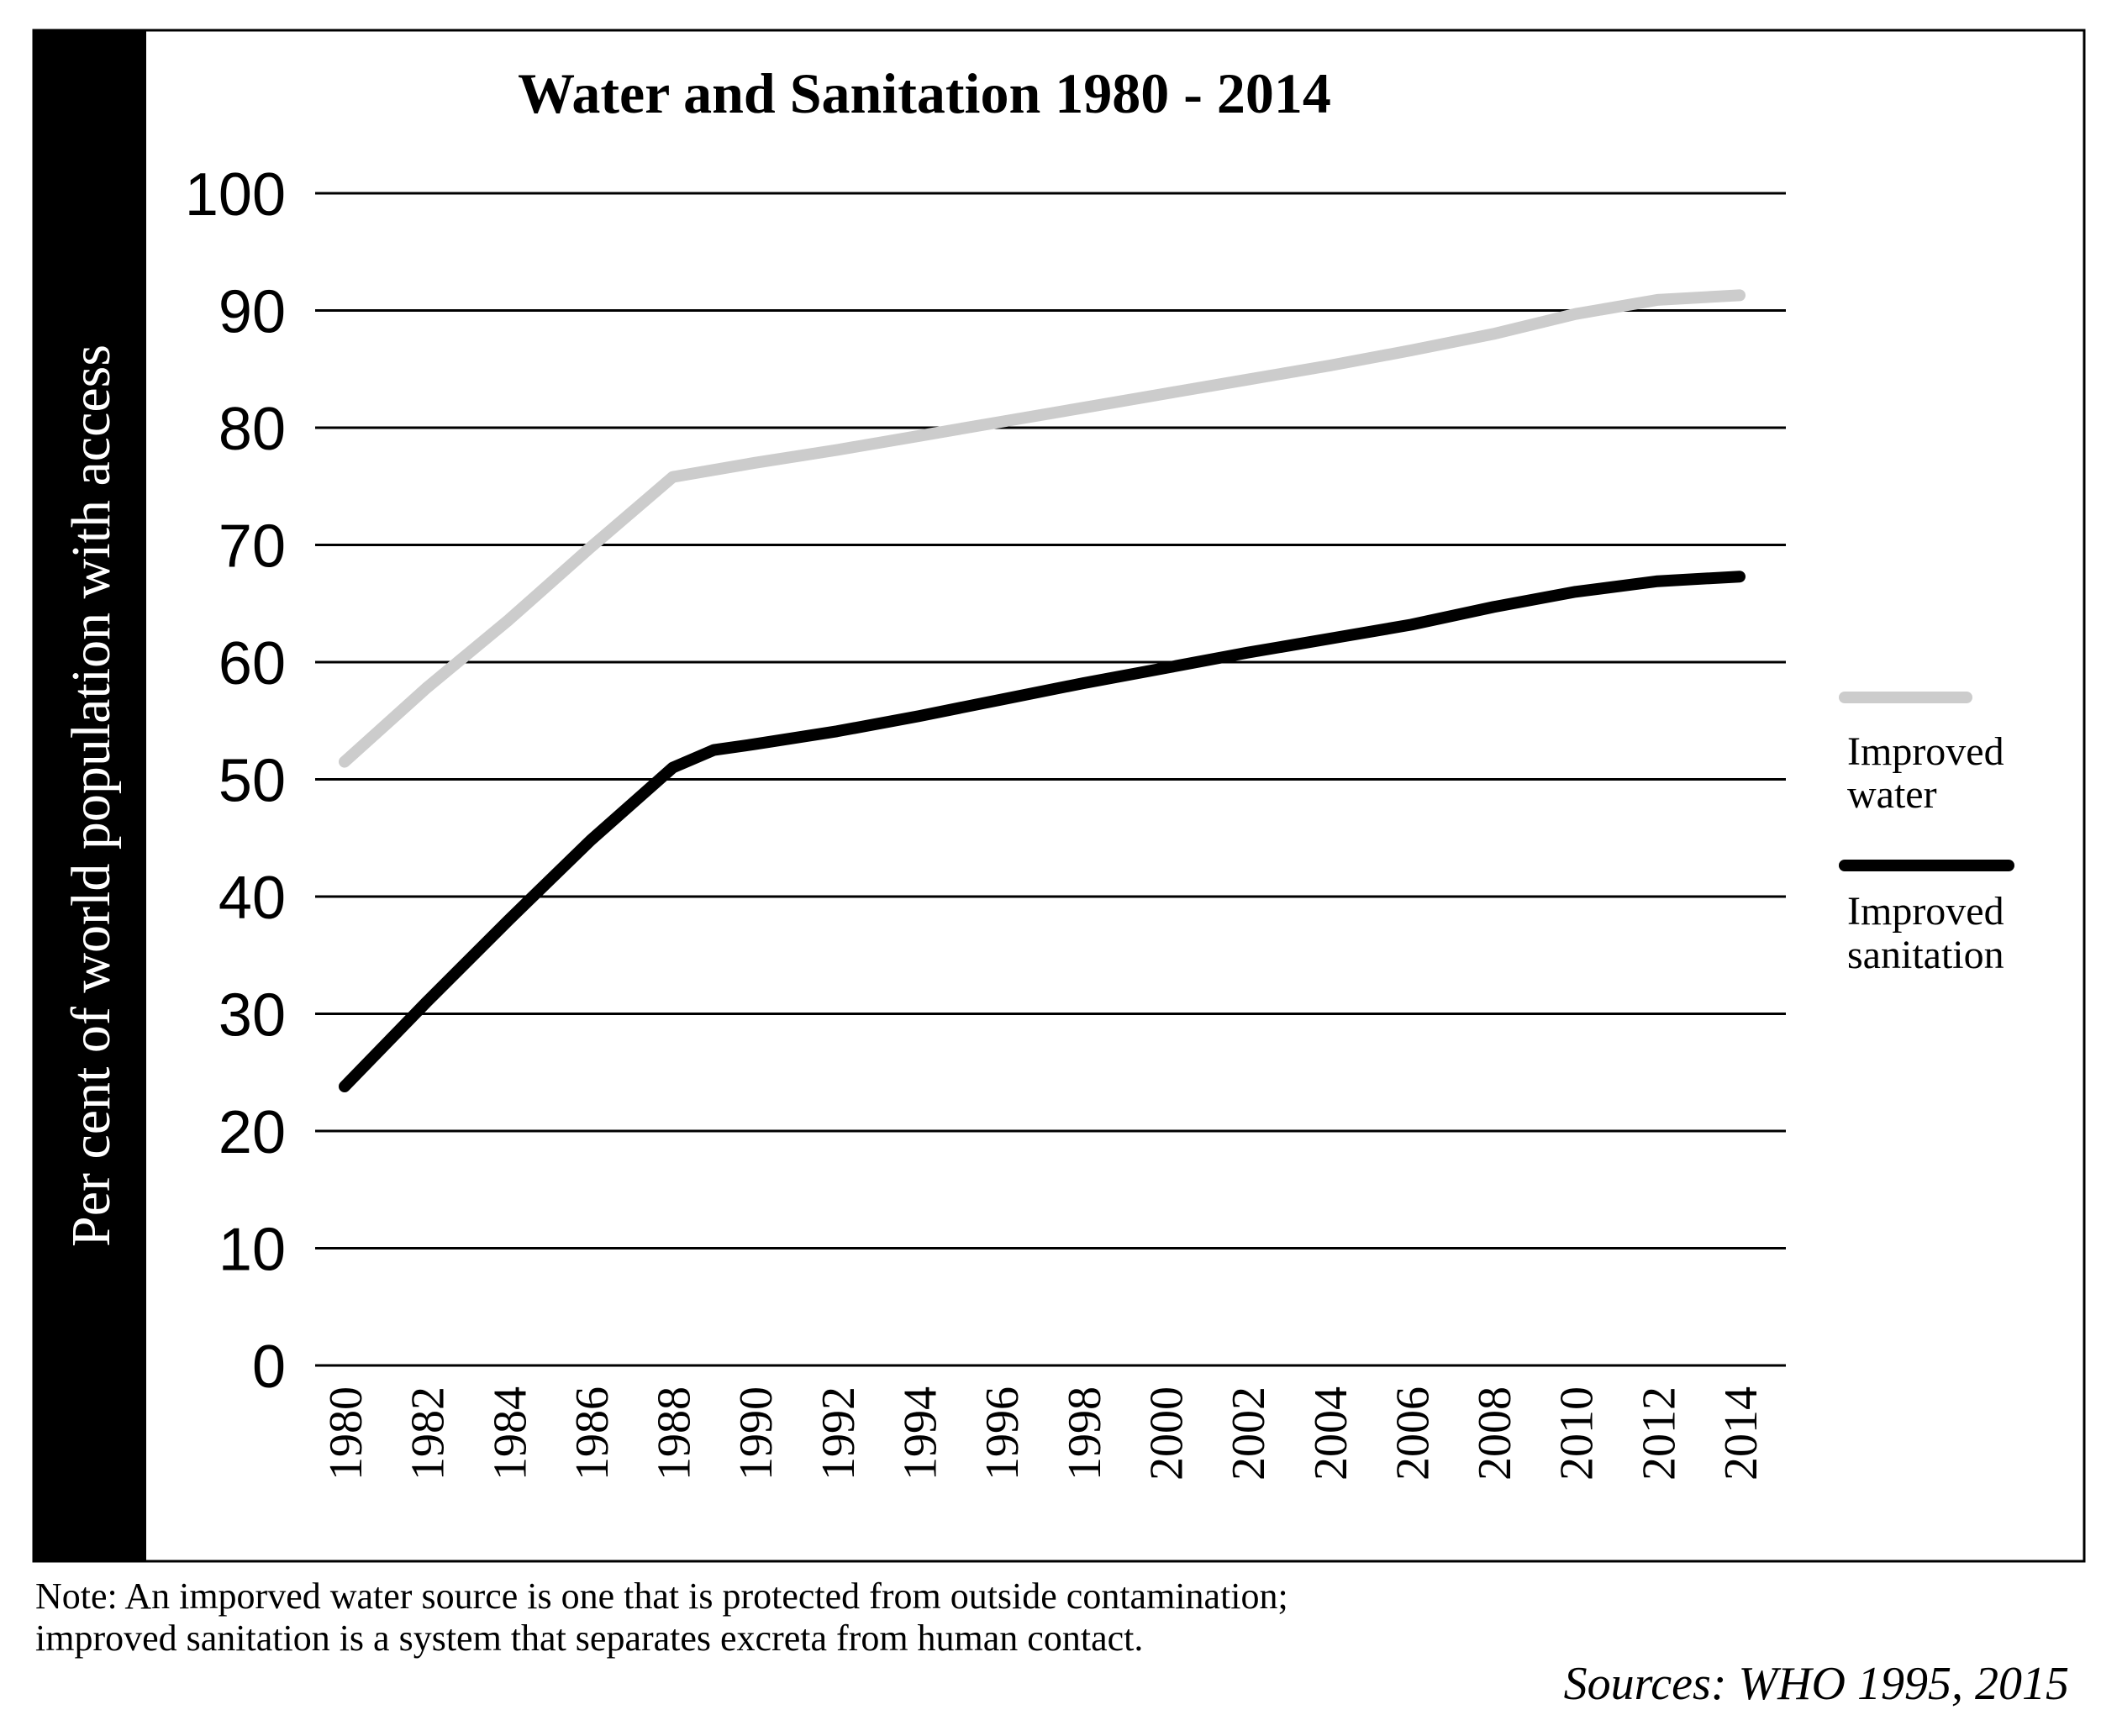 The width and height of the screenshot is (2101, 1736). I want to click on y-axis: 0 10 20 30 40 50 60 70 80 90 100, so click(235, 781).